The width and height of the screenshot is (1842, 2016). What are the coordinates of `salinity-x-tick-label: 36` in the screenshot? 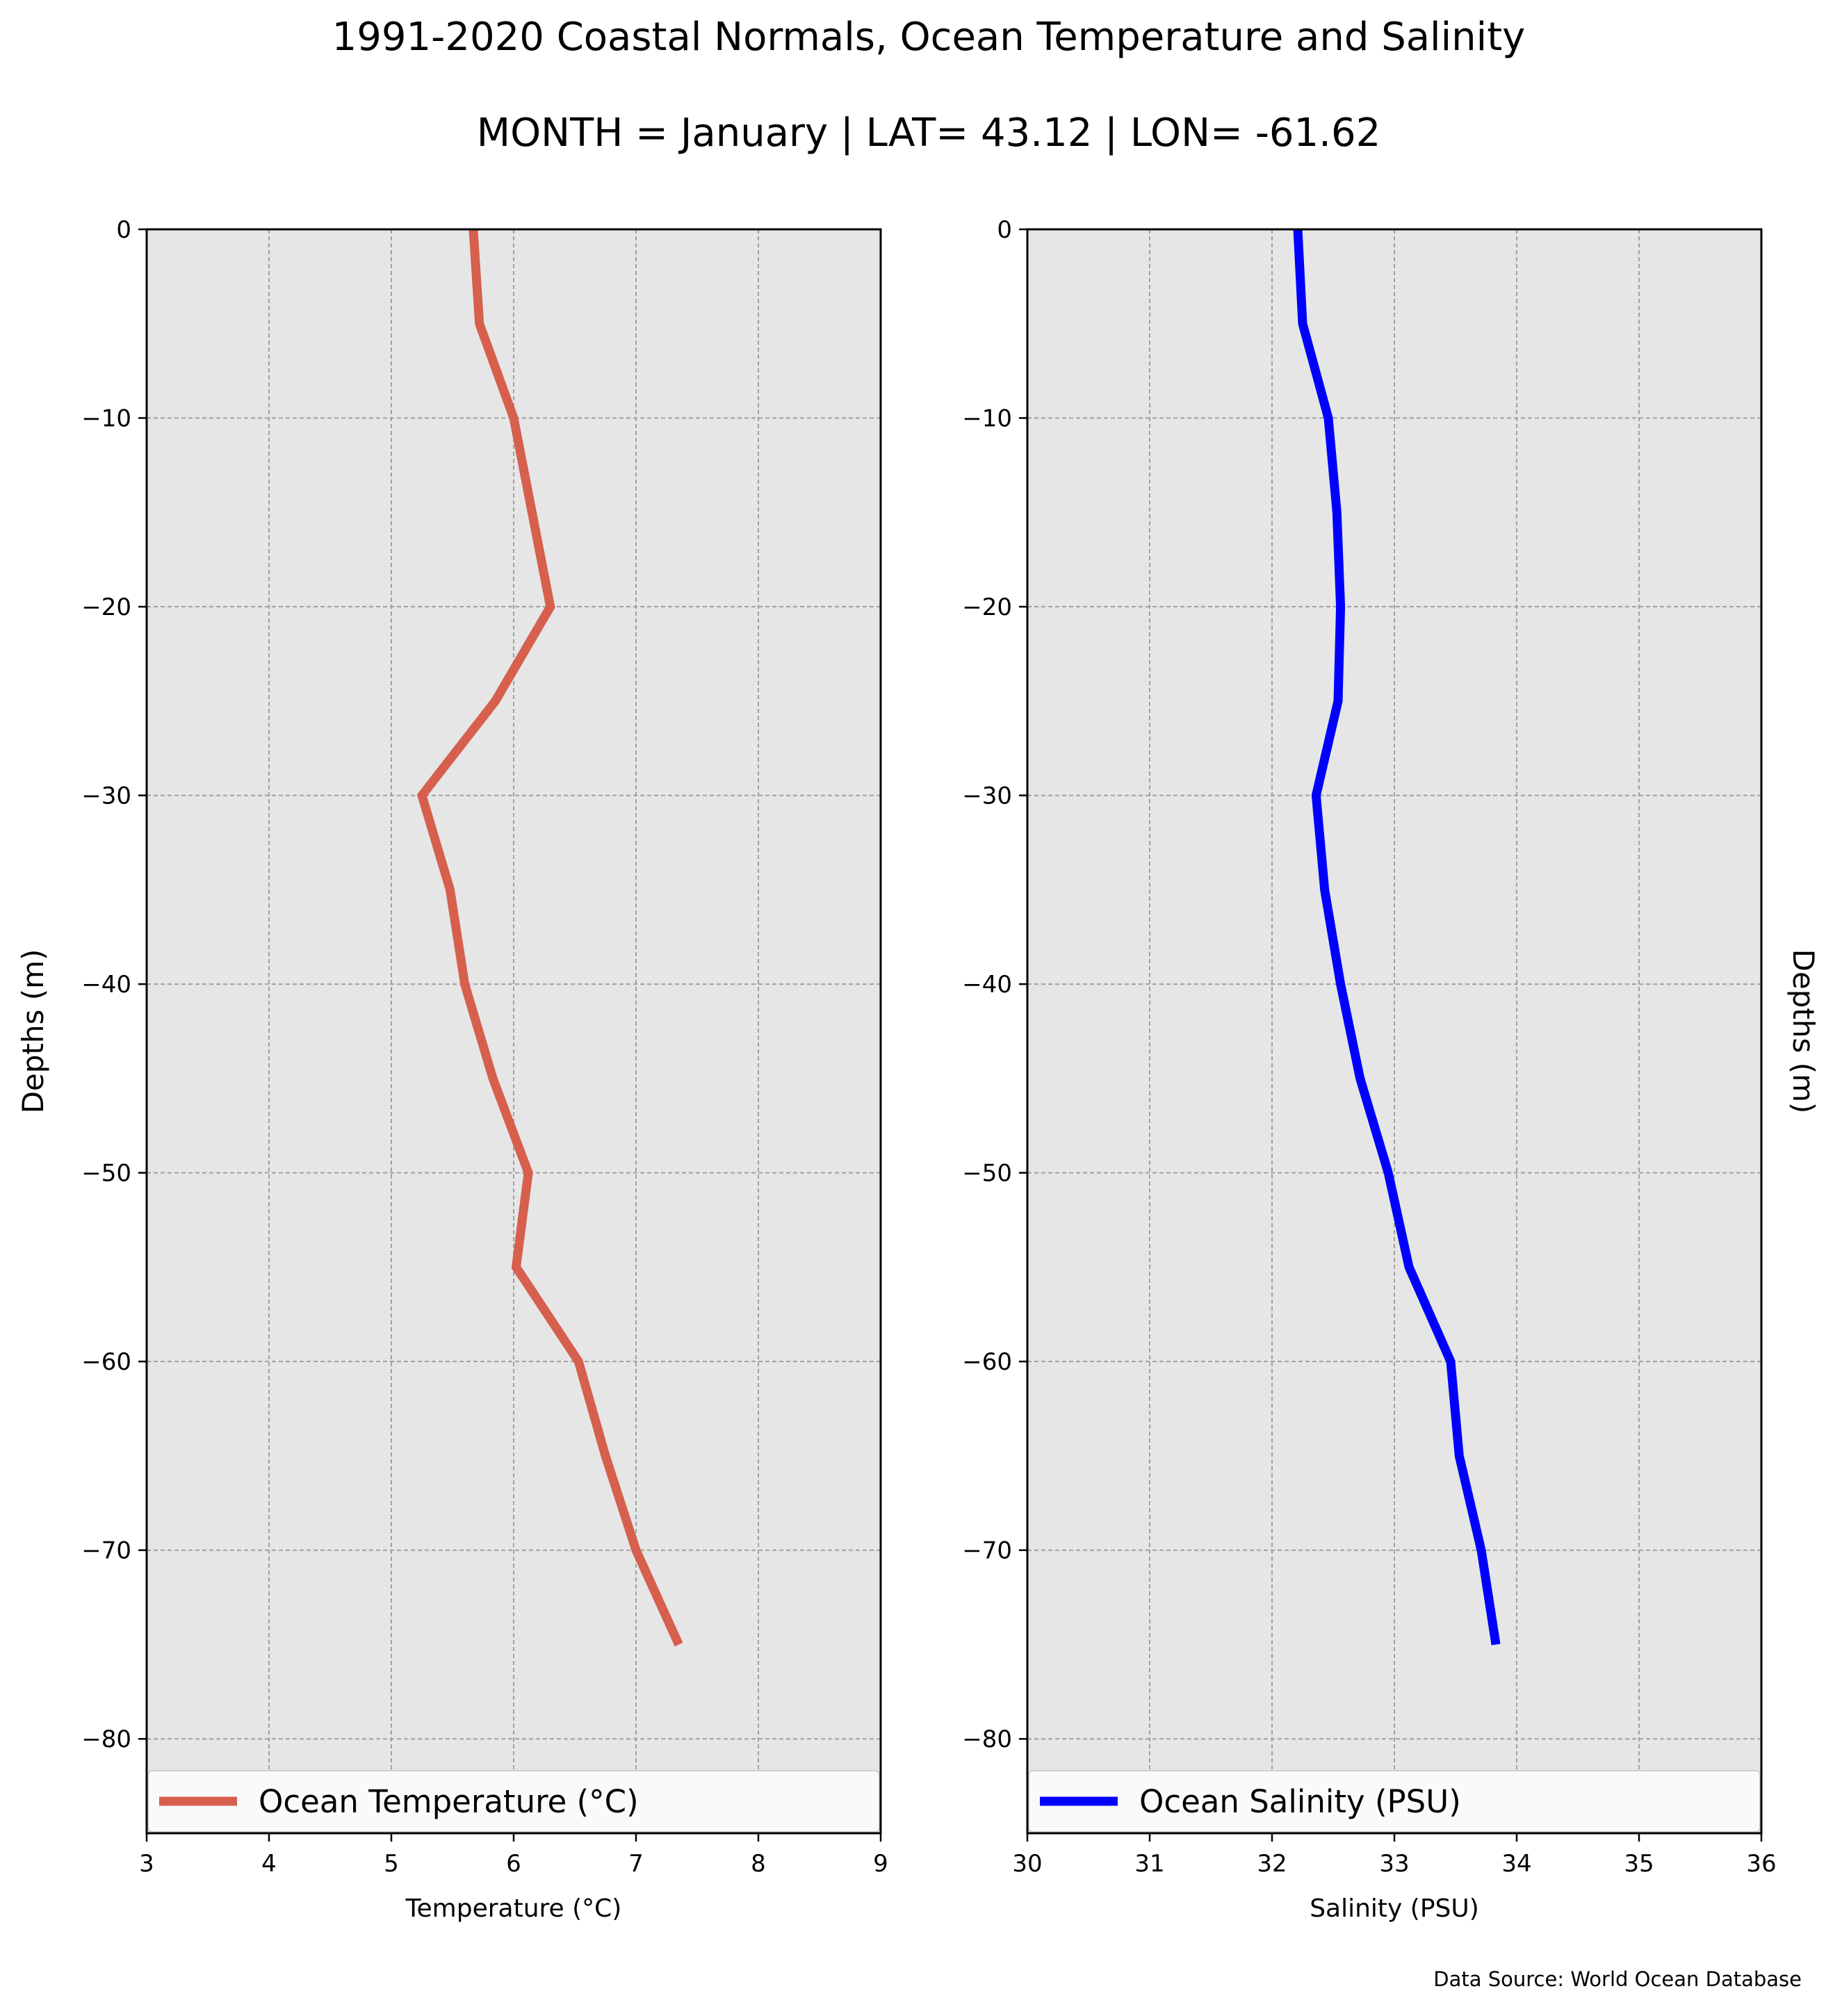 It's located at (1761, 1864).